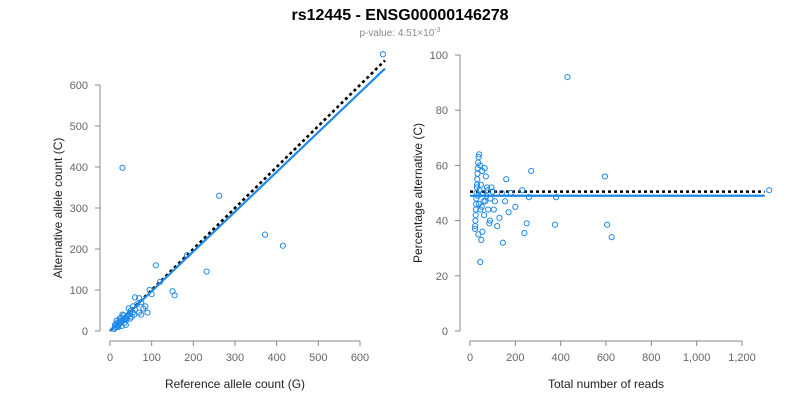  Describe the element at coordinates (742, 358) in the screenshot. I see `x-tick-label: 1,200` at that location.